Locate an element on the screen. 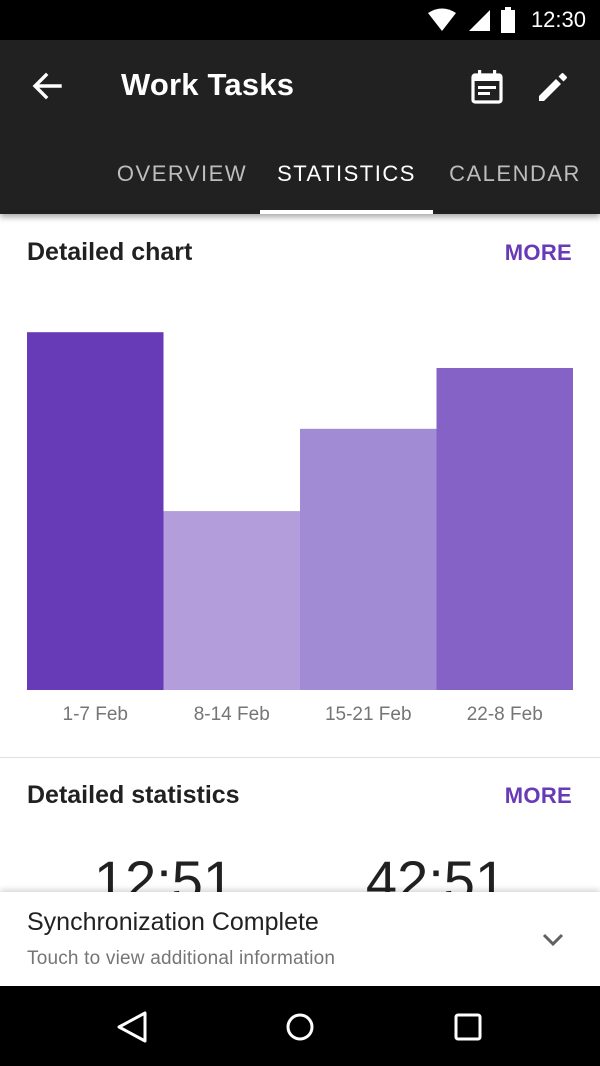  status-icons: 12:30 is located at coordinates (506, 20).